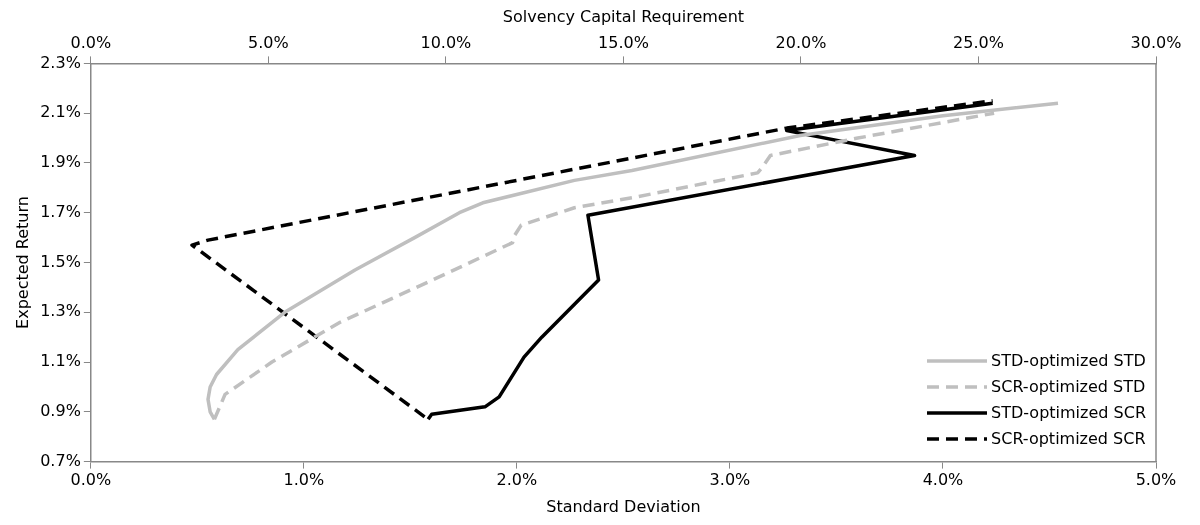 The image size is (1200, 525). What do you see at coordinates (60, 162) in the screenshot?
I see `y-tick-label: 1.9%` at bounding box center [60, 162].